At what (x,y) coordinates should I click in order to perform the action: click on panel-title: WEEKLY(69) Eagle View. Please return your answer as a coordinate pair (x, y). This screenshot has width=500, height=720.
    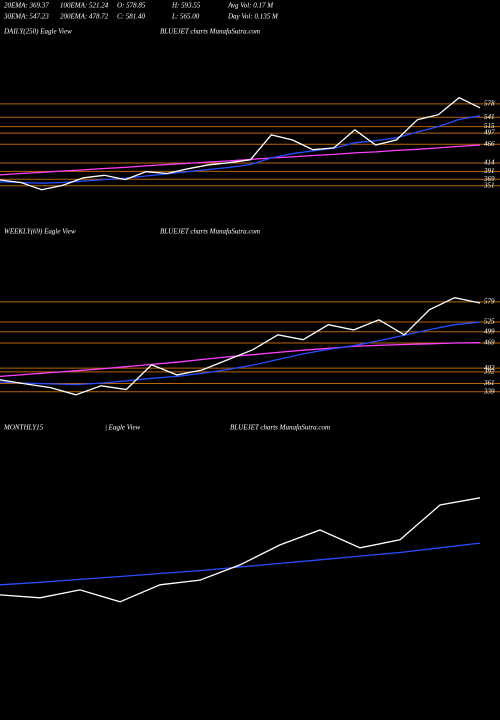
    Looking at the image, I should click on (40, 232).